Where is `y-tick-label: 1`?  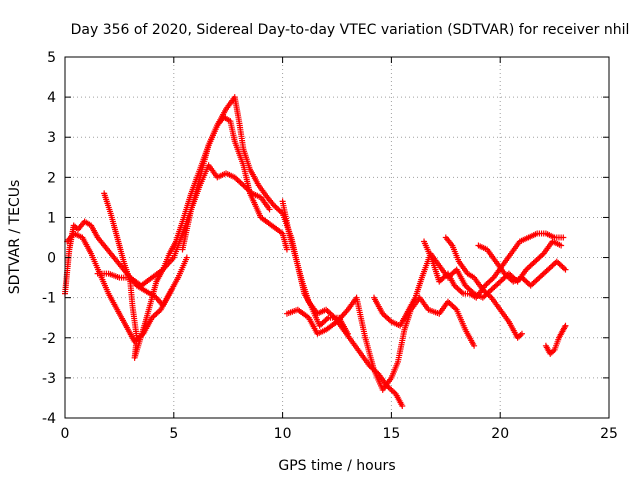 y-tick-label: 1 is located at coordinates (51, 218).